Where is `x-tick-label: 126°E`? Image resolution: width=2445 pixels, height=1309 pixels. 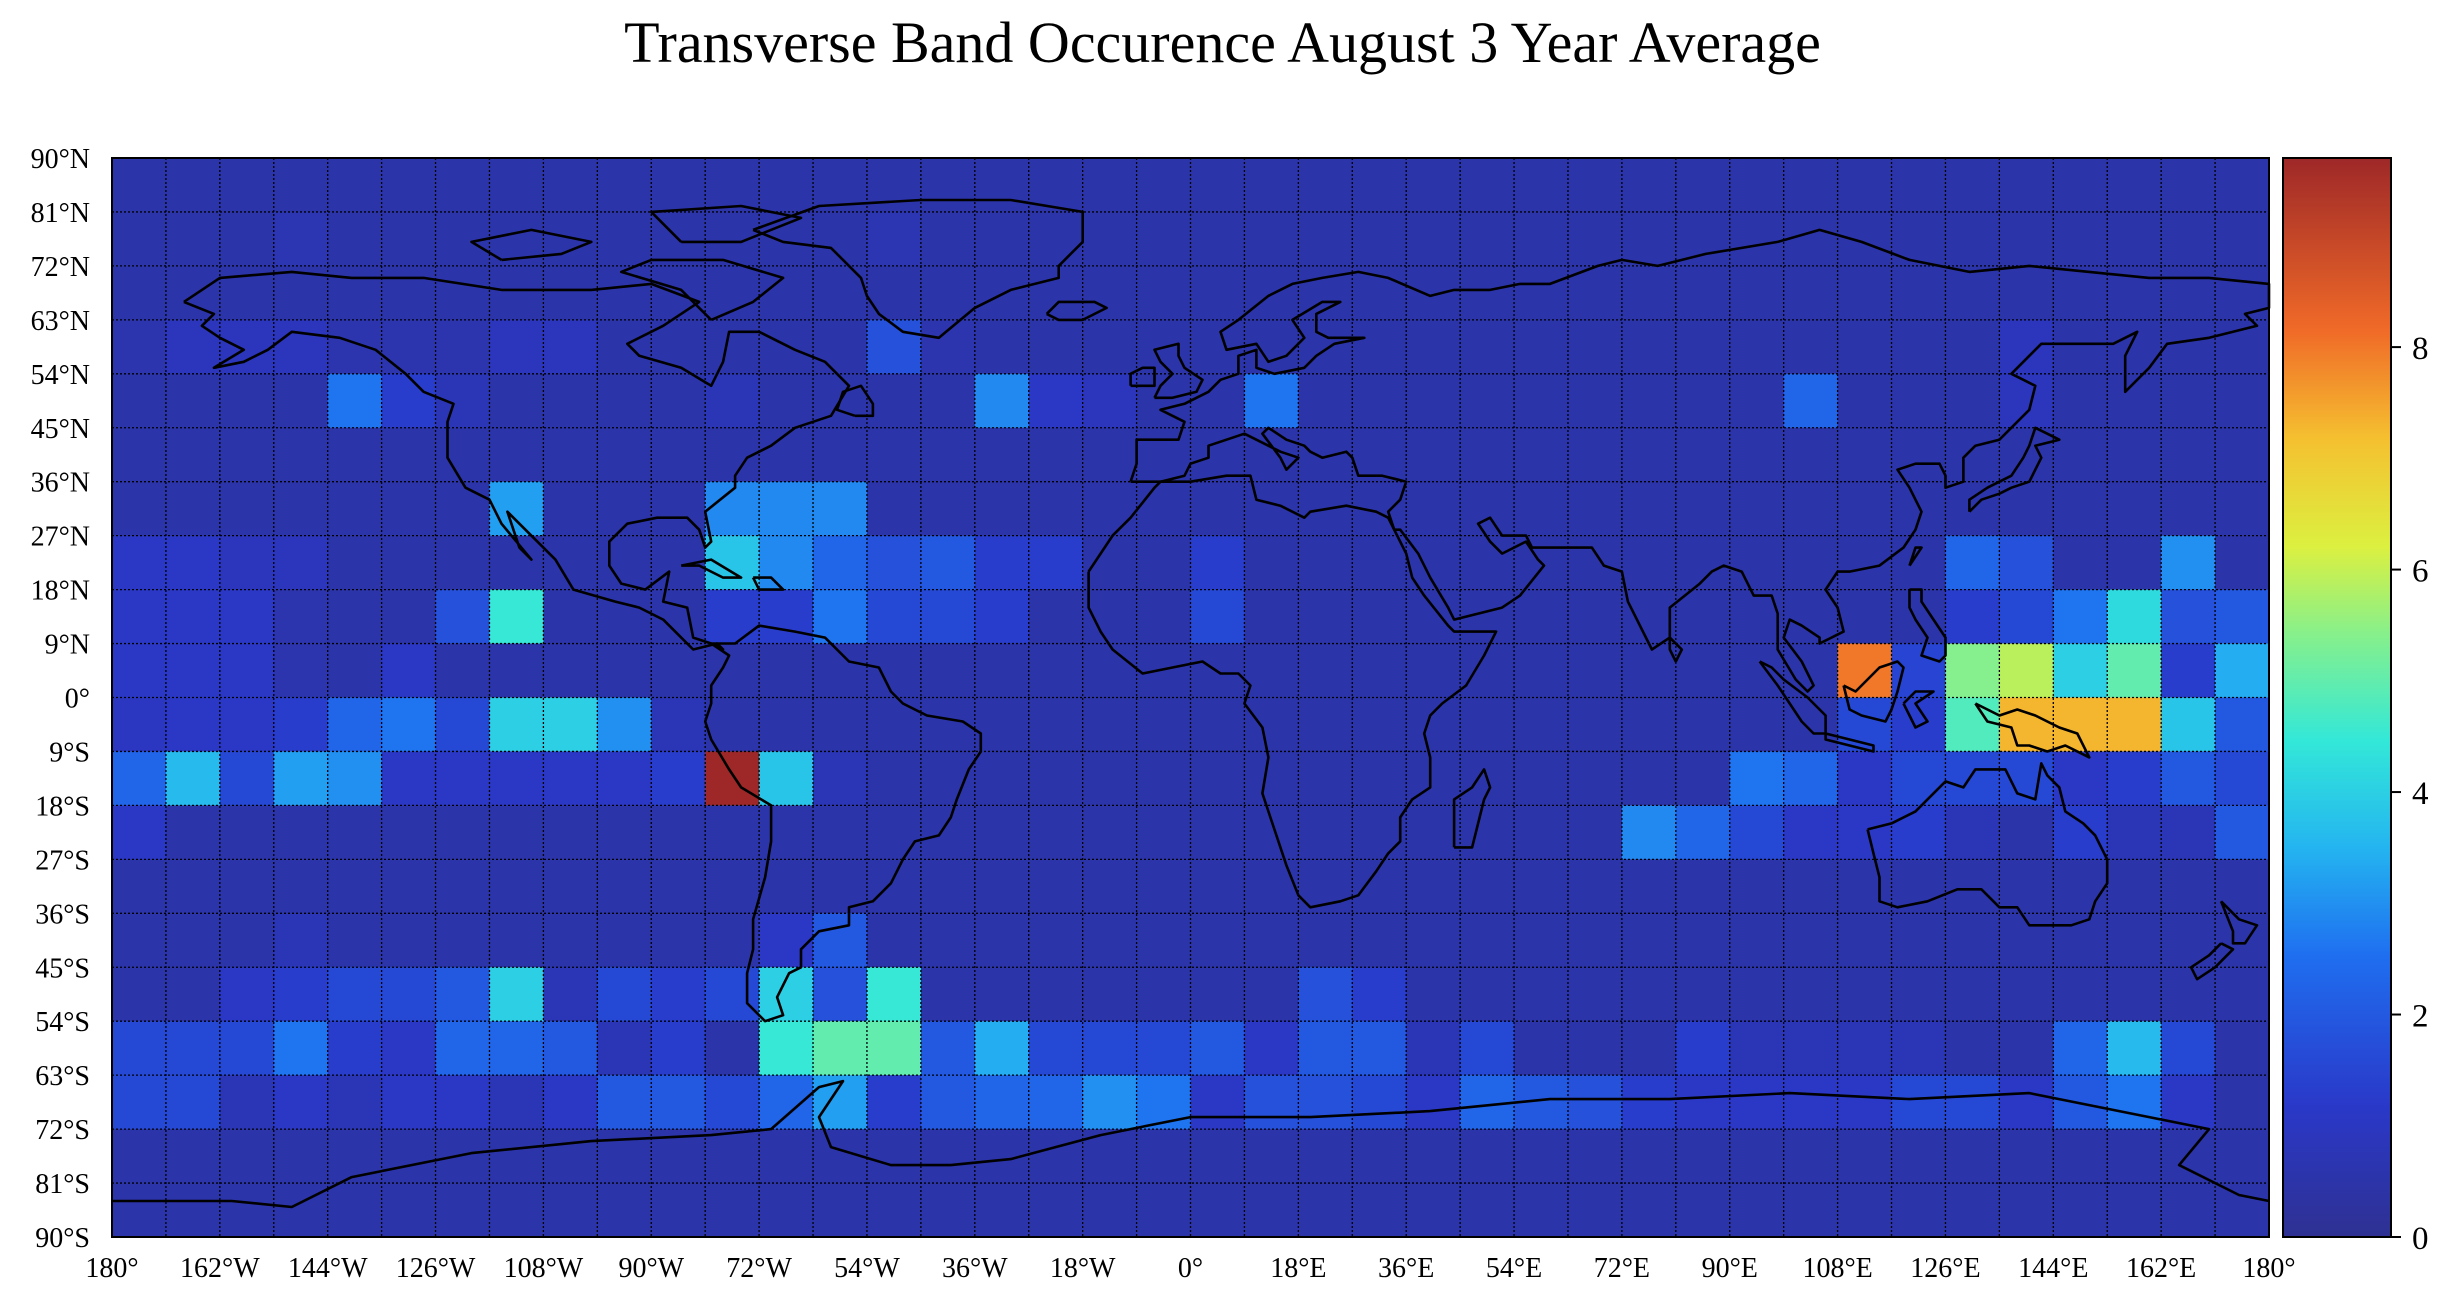
x-tick-label: 126°E is located at coordinates (1945, 1268).